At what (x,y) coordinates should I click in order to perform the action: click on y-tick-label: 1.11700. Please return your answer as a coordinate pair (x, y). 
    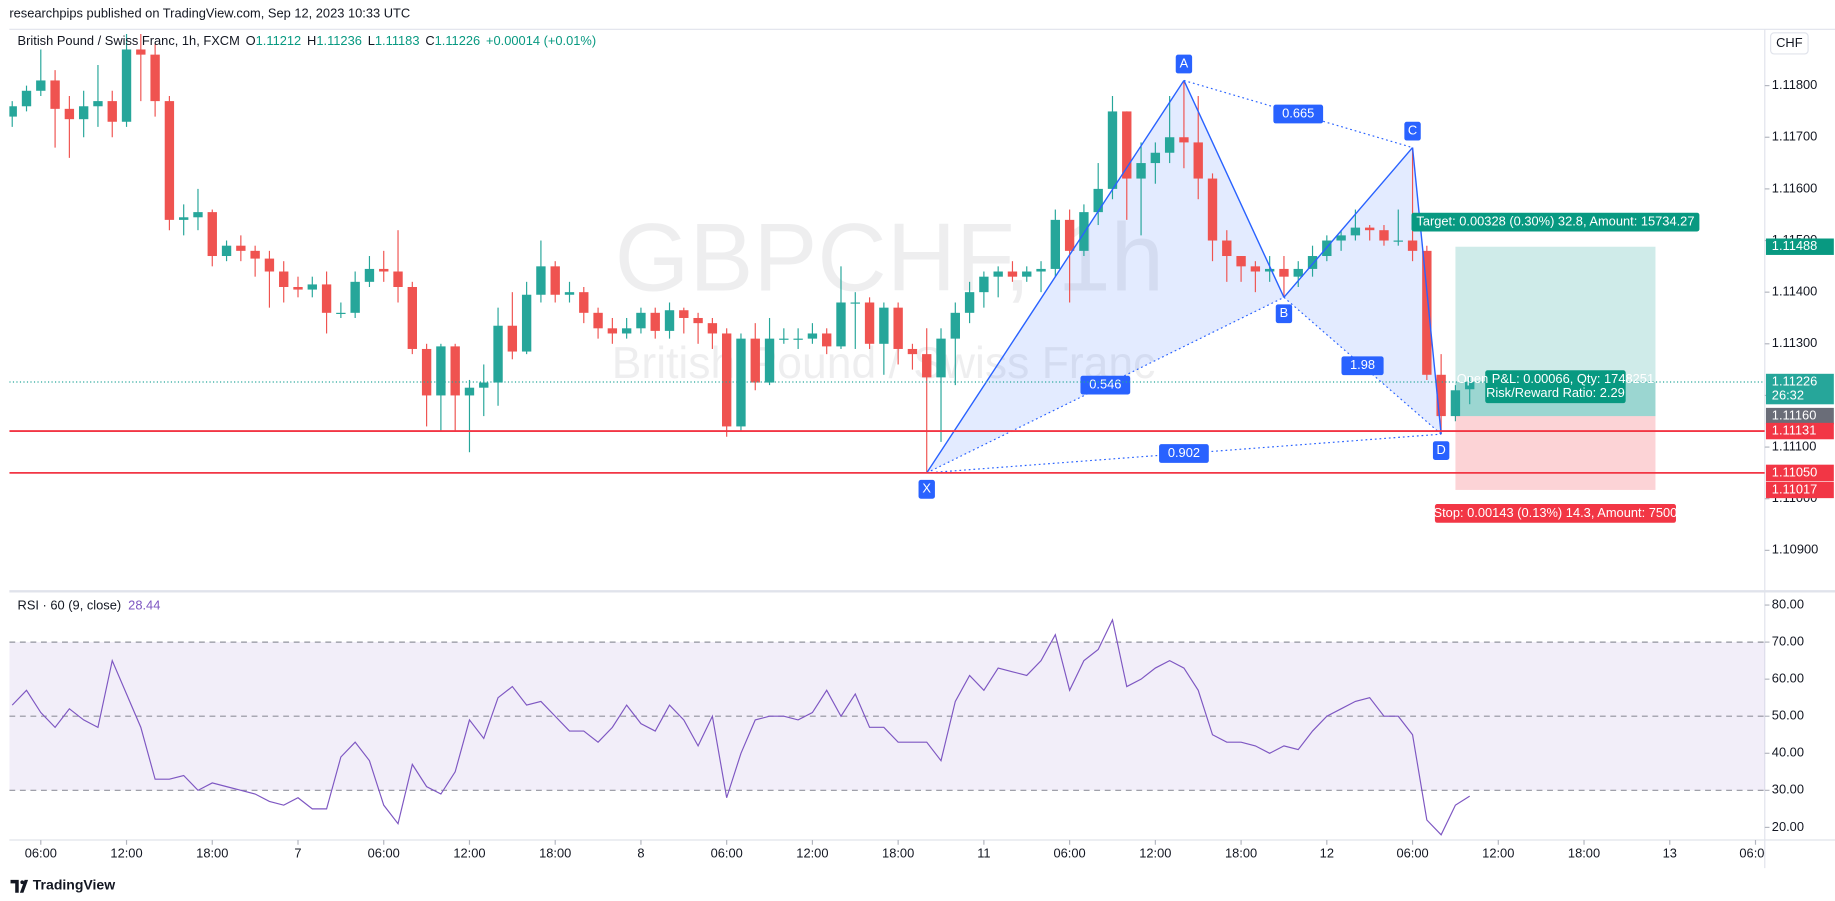
    Looking at the image, I should click on (1795, 136).